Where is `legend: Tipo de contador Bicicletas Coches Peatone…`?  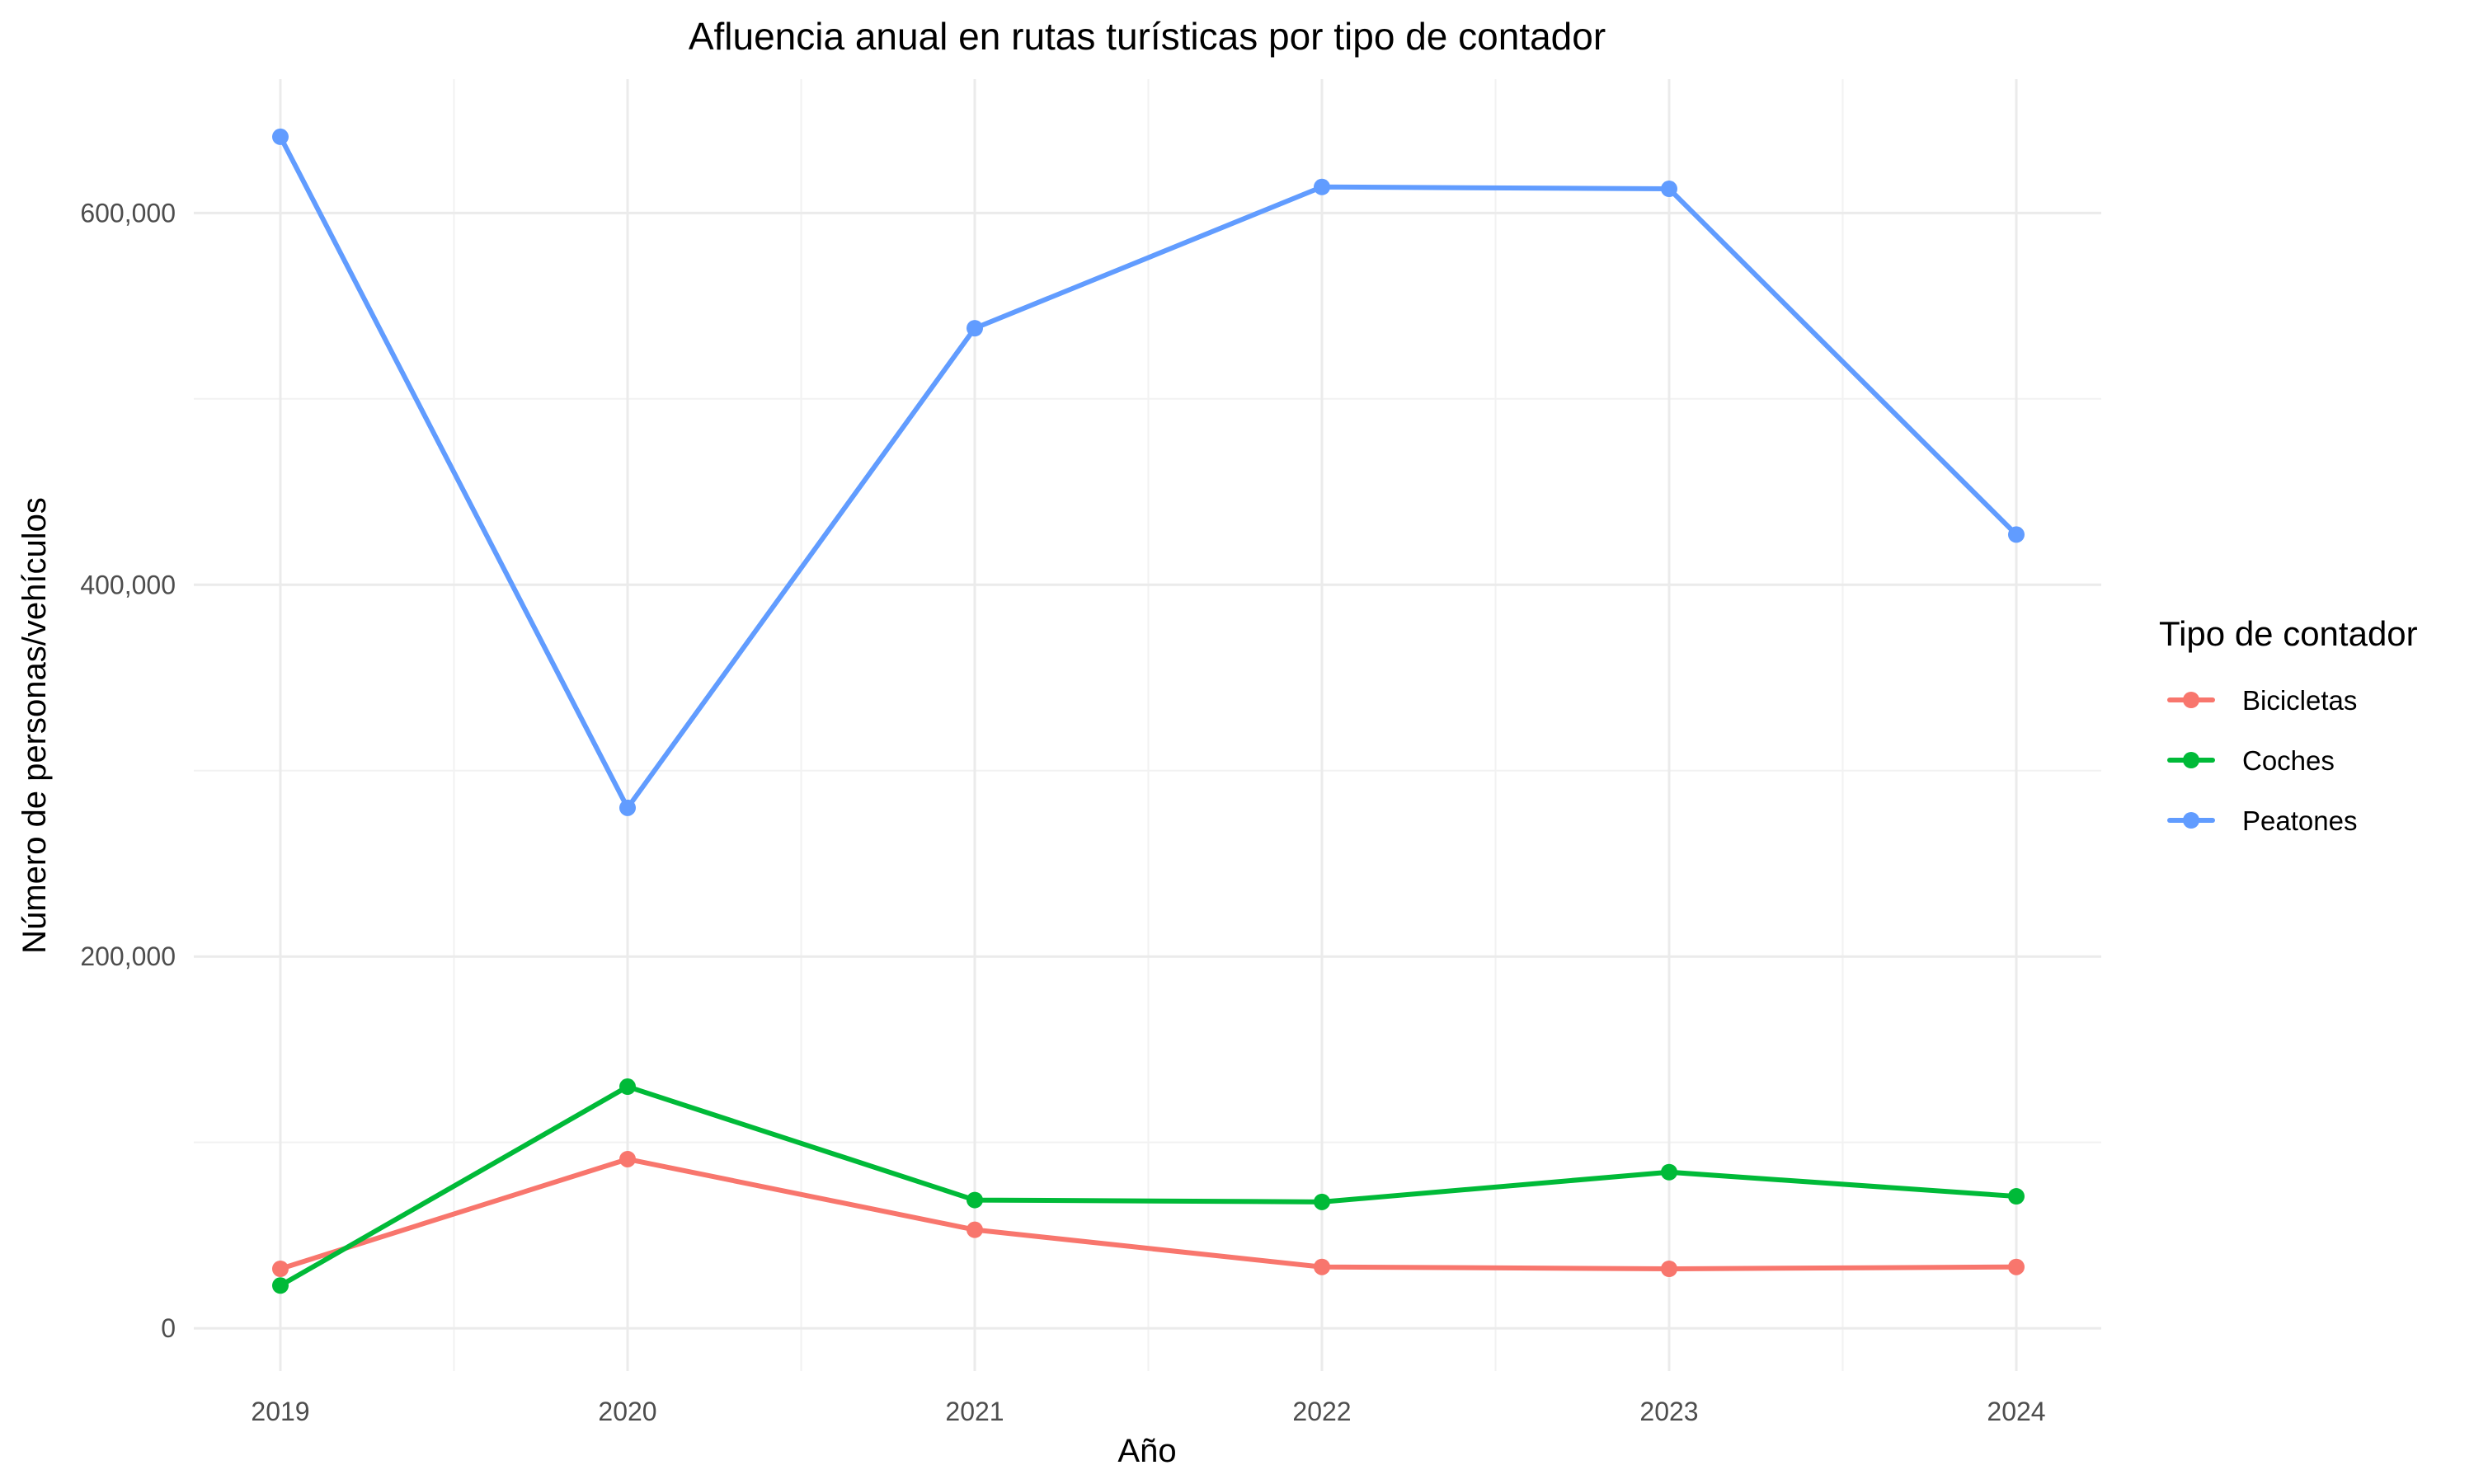 legend: Tipo de contador Bicicletas Coches Peatone… is located at coordinates (2288, 725).